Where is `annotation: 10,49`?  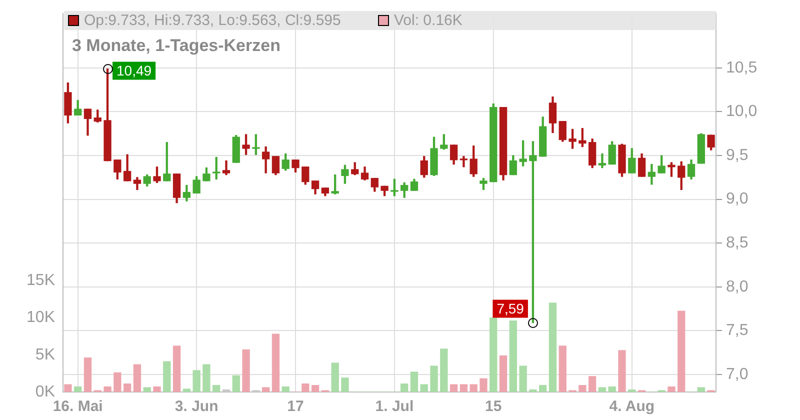
annotation: 10,49 is located at coordinates (134, 70).